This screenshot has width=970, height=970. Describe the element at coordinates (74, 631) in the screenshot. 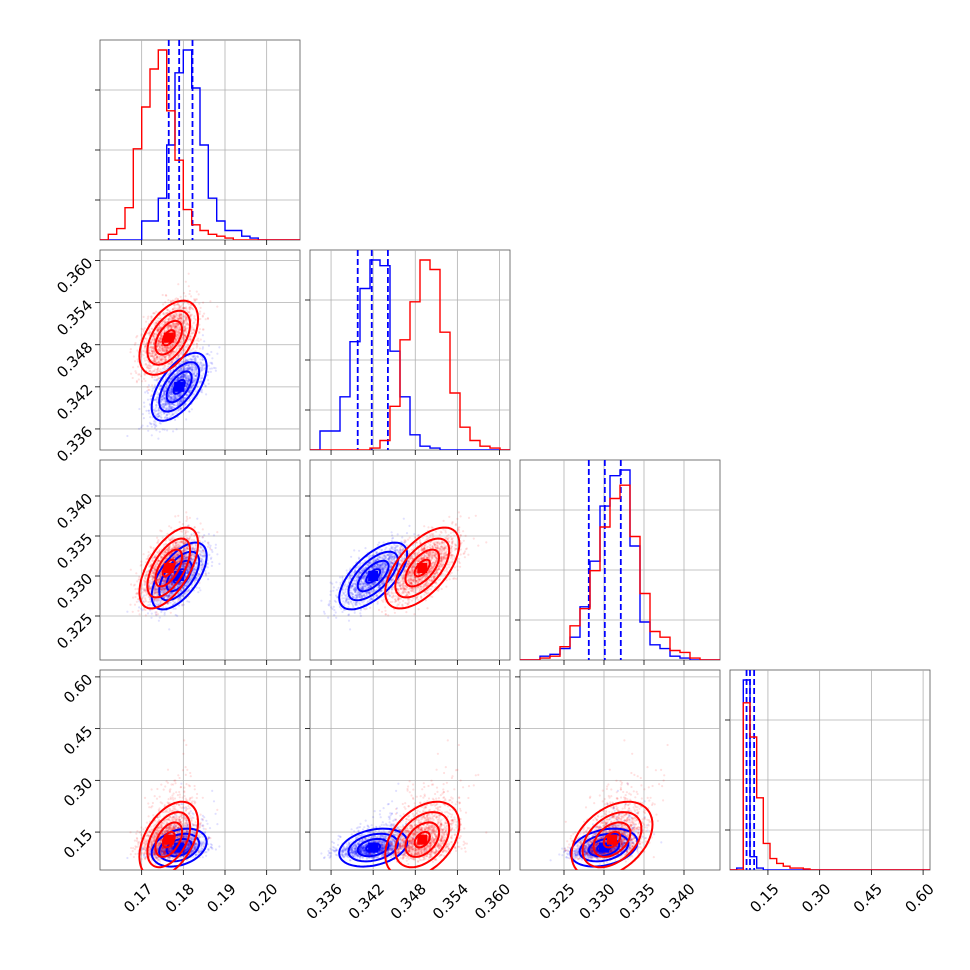

I see `y-tick-label: 0.325` at that location.